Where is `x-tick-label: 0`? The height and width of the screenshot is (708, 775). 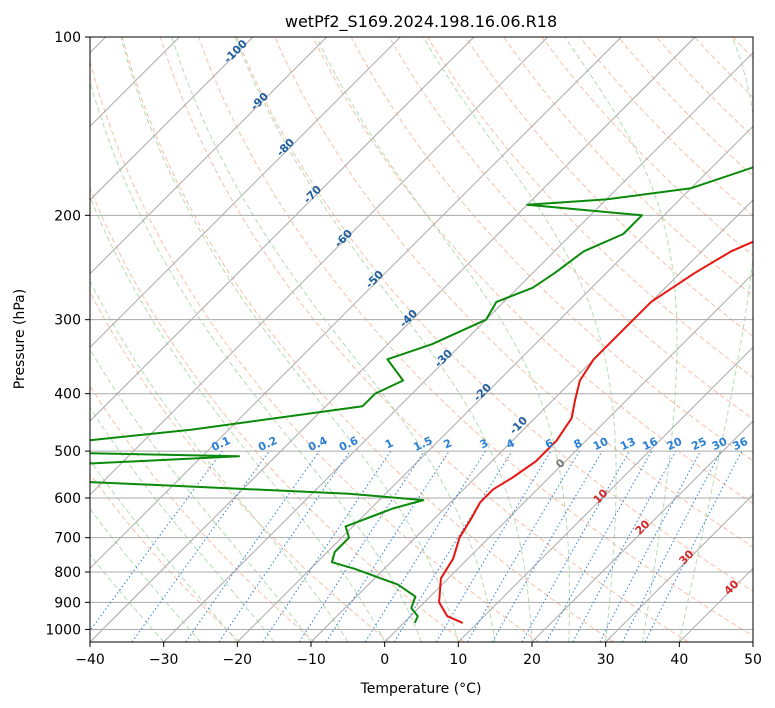
x-tick-label: 0 is located at coordinates (384, 660).